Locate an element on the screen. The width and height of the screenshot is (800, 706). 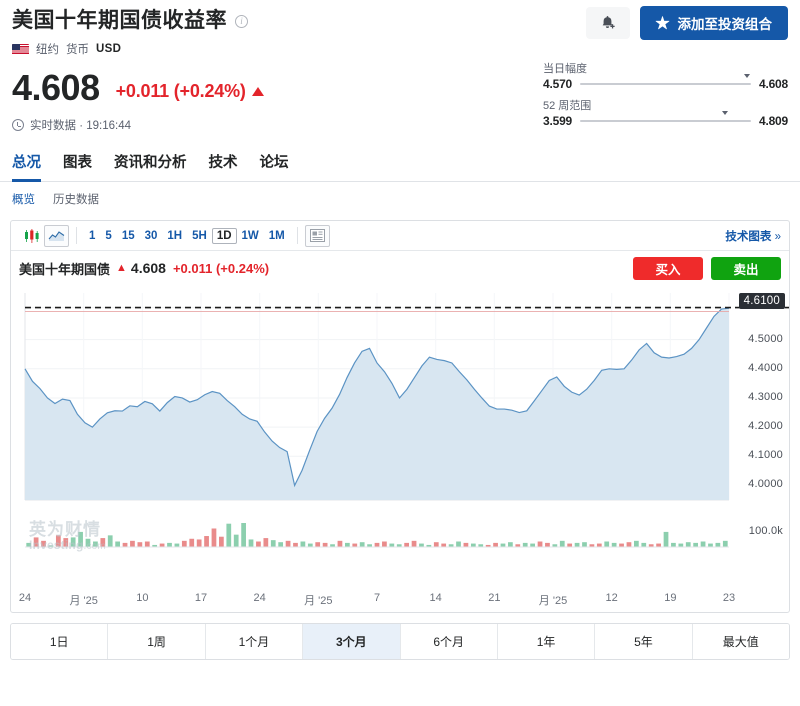
header-right: ★ 添加至投资组合 当日幅度 4.570 4.608 52 周范围 is located at coordinates (665, 70).